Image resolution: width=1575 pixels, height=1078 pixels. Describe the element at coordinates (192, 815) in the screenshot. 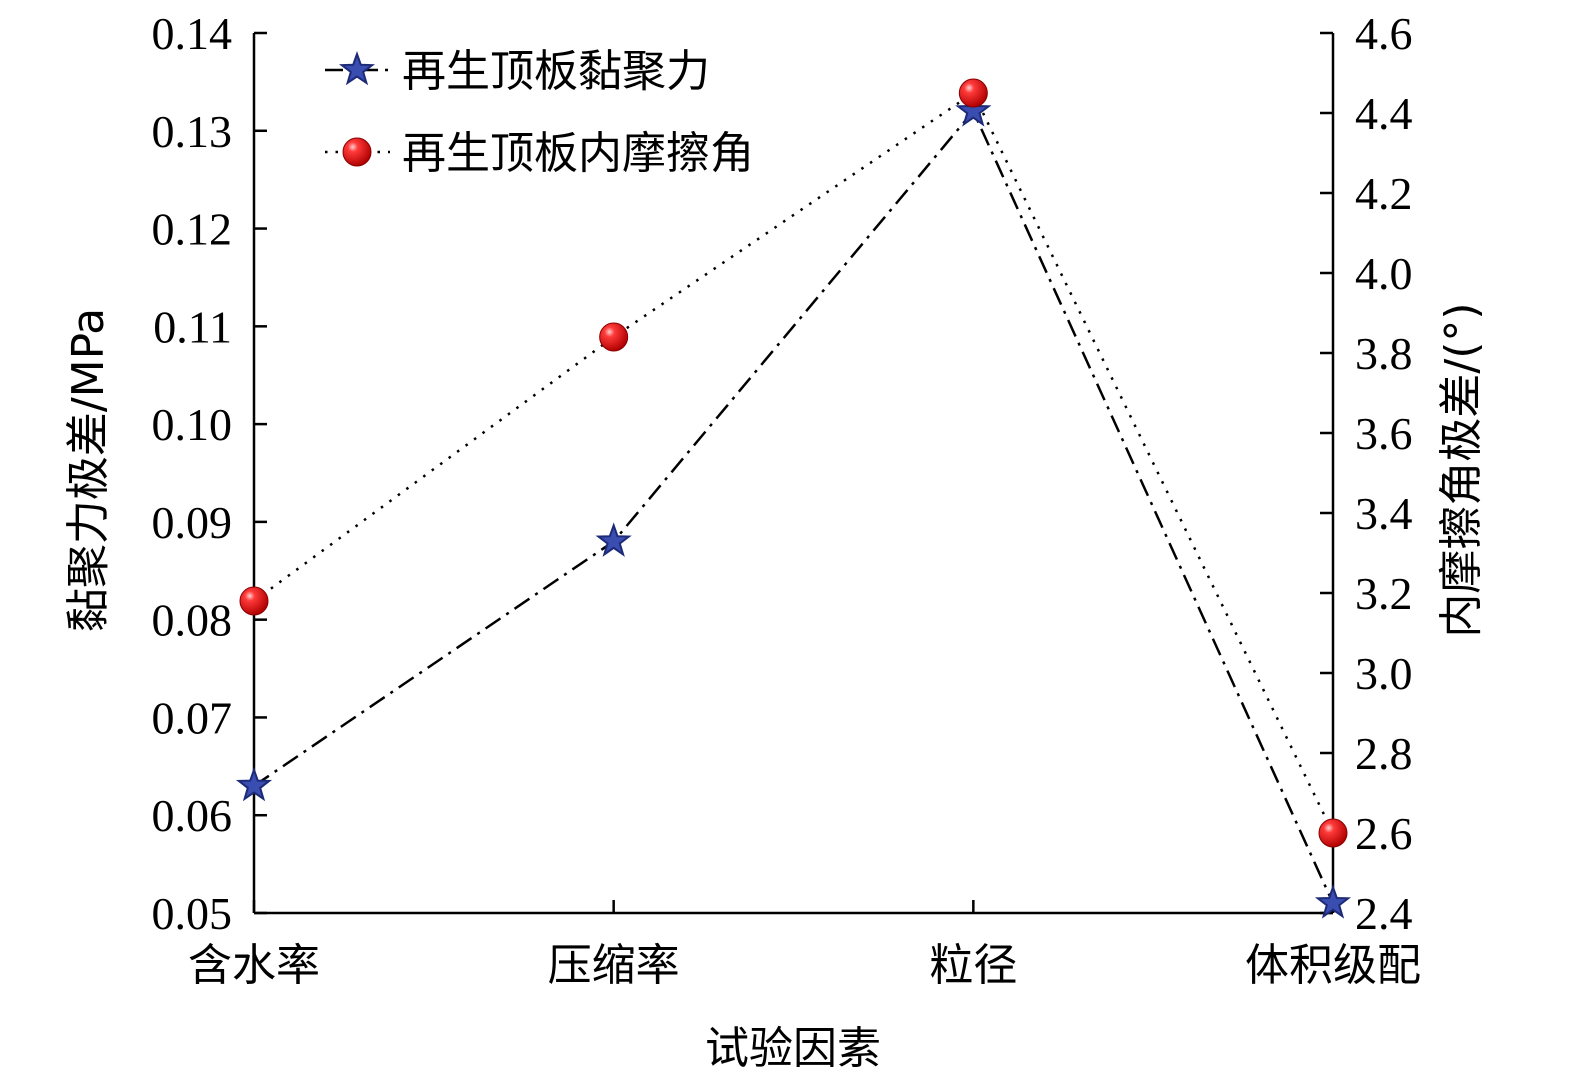

I see `y-left-tick-label: 0.06` at that location.